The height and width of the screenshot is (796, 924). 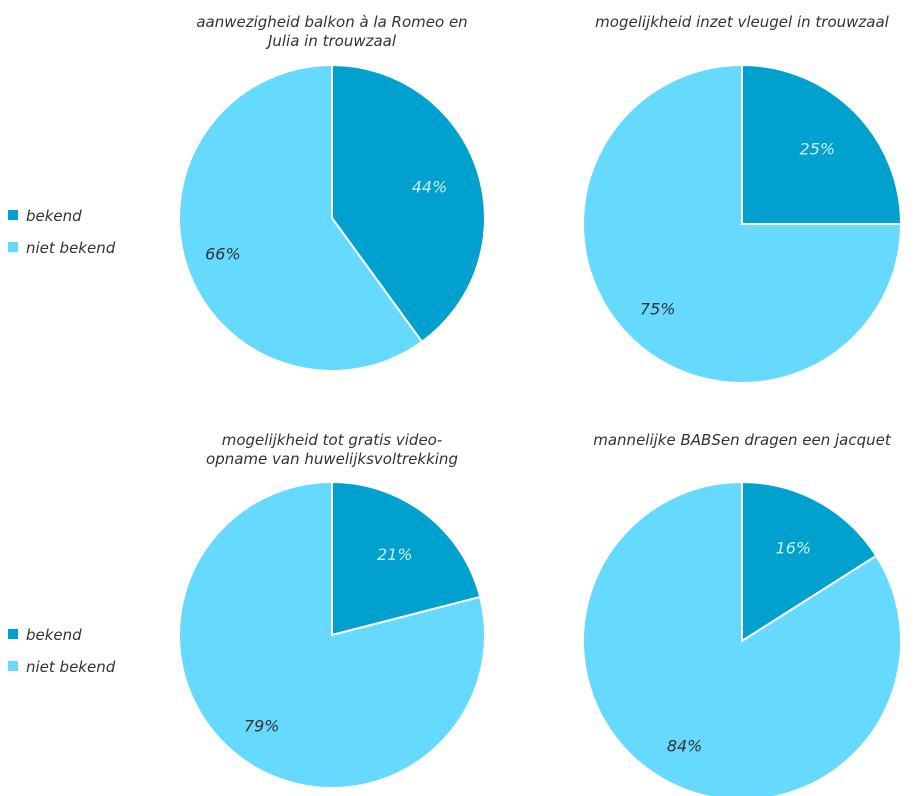 What do you see at coordinates (658, 308) in the screenshot?
I see `slice-label-niet-bekend: 75%` at bounding box center [658, 308].